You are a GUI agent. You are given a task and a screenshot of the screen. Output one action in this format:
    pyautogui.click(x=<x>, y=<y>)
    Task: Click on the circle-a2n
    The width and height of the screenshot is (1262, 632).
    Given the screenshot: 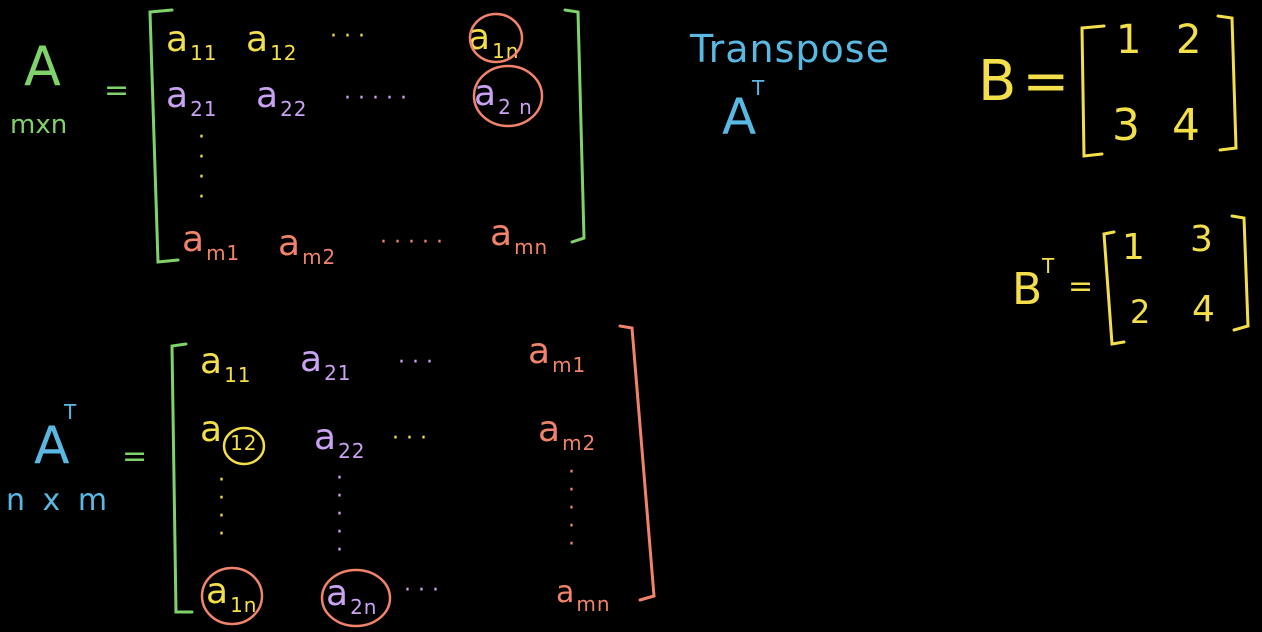 What is the action you would take?
    pyautogui.click(x=508, y=96)
    